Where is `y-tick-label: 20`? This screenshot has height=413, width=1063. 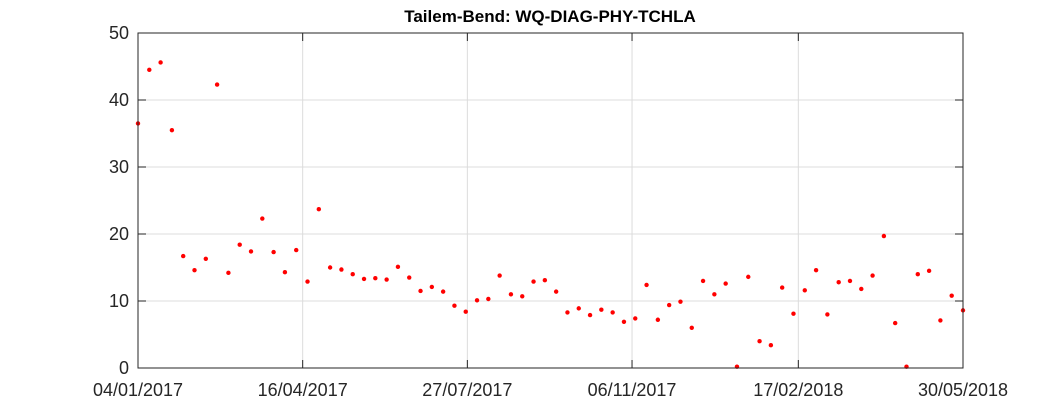 y-tick-label: 20 is located at coordinates (119, 234).